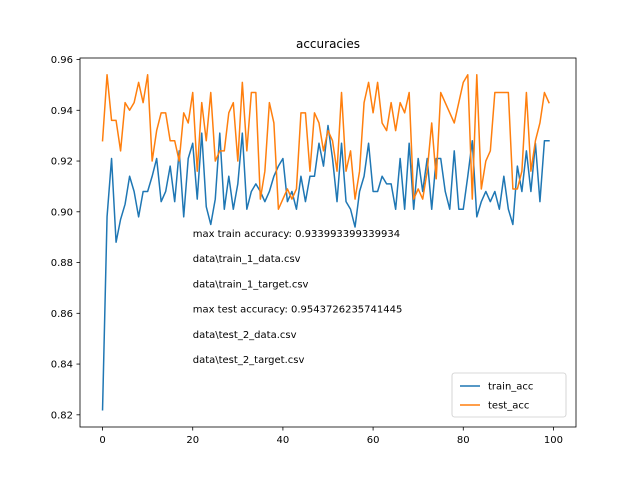 The width and height of the screenshot is (640, 480). What do you see at coordinates (62, 111) in the screenshot?
I see `y-tick-label: 0.94` at bounding box center [62, 111].